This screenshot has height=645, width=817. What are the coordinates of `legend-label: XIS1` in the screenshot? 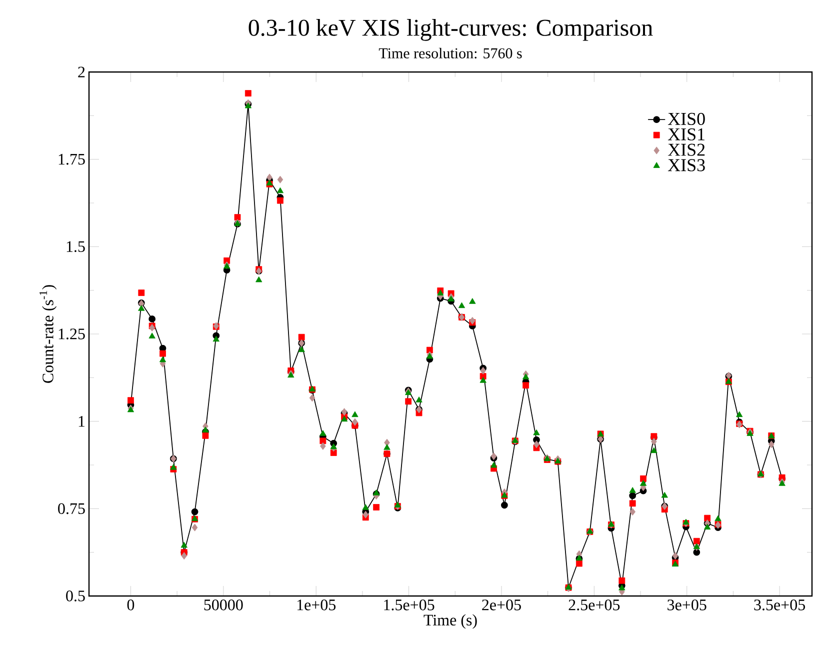 It's located at (686, 134).